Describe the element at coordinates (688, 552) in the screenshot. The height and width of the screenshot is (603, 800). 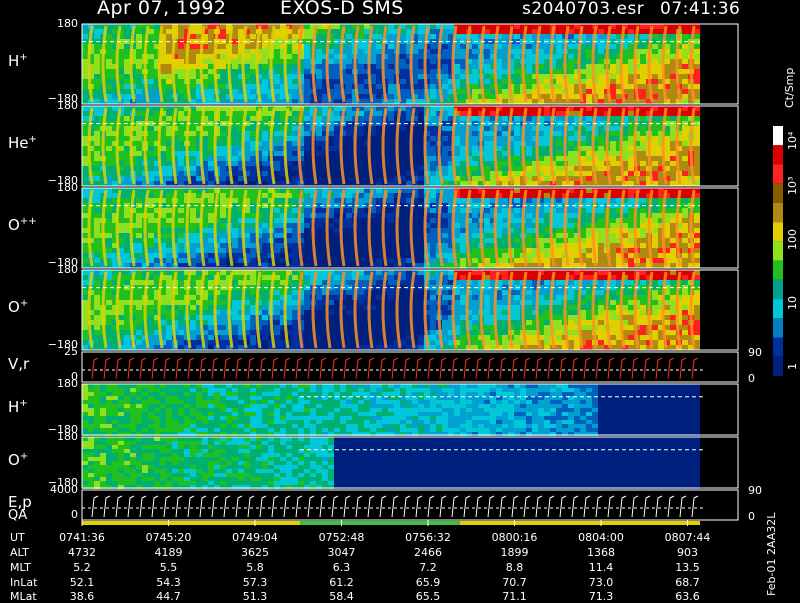
I see `ephemeris-value: 903` at that location.